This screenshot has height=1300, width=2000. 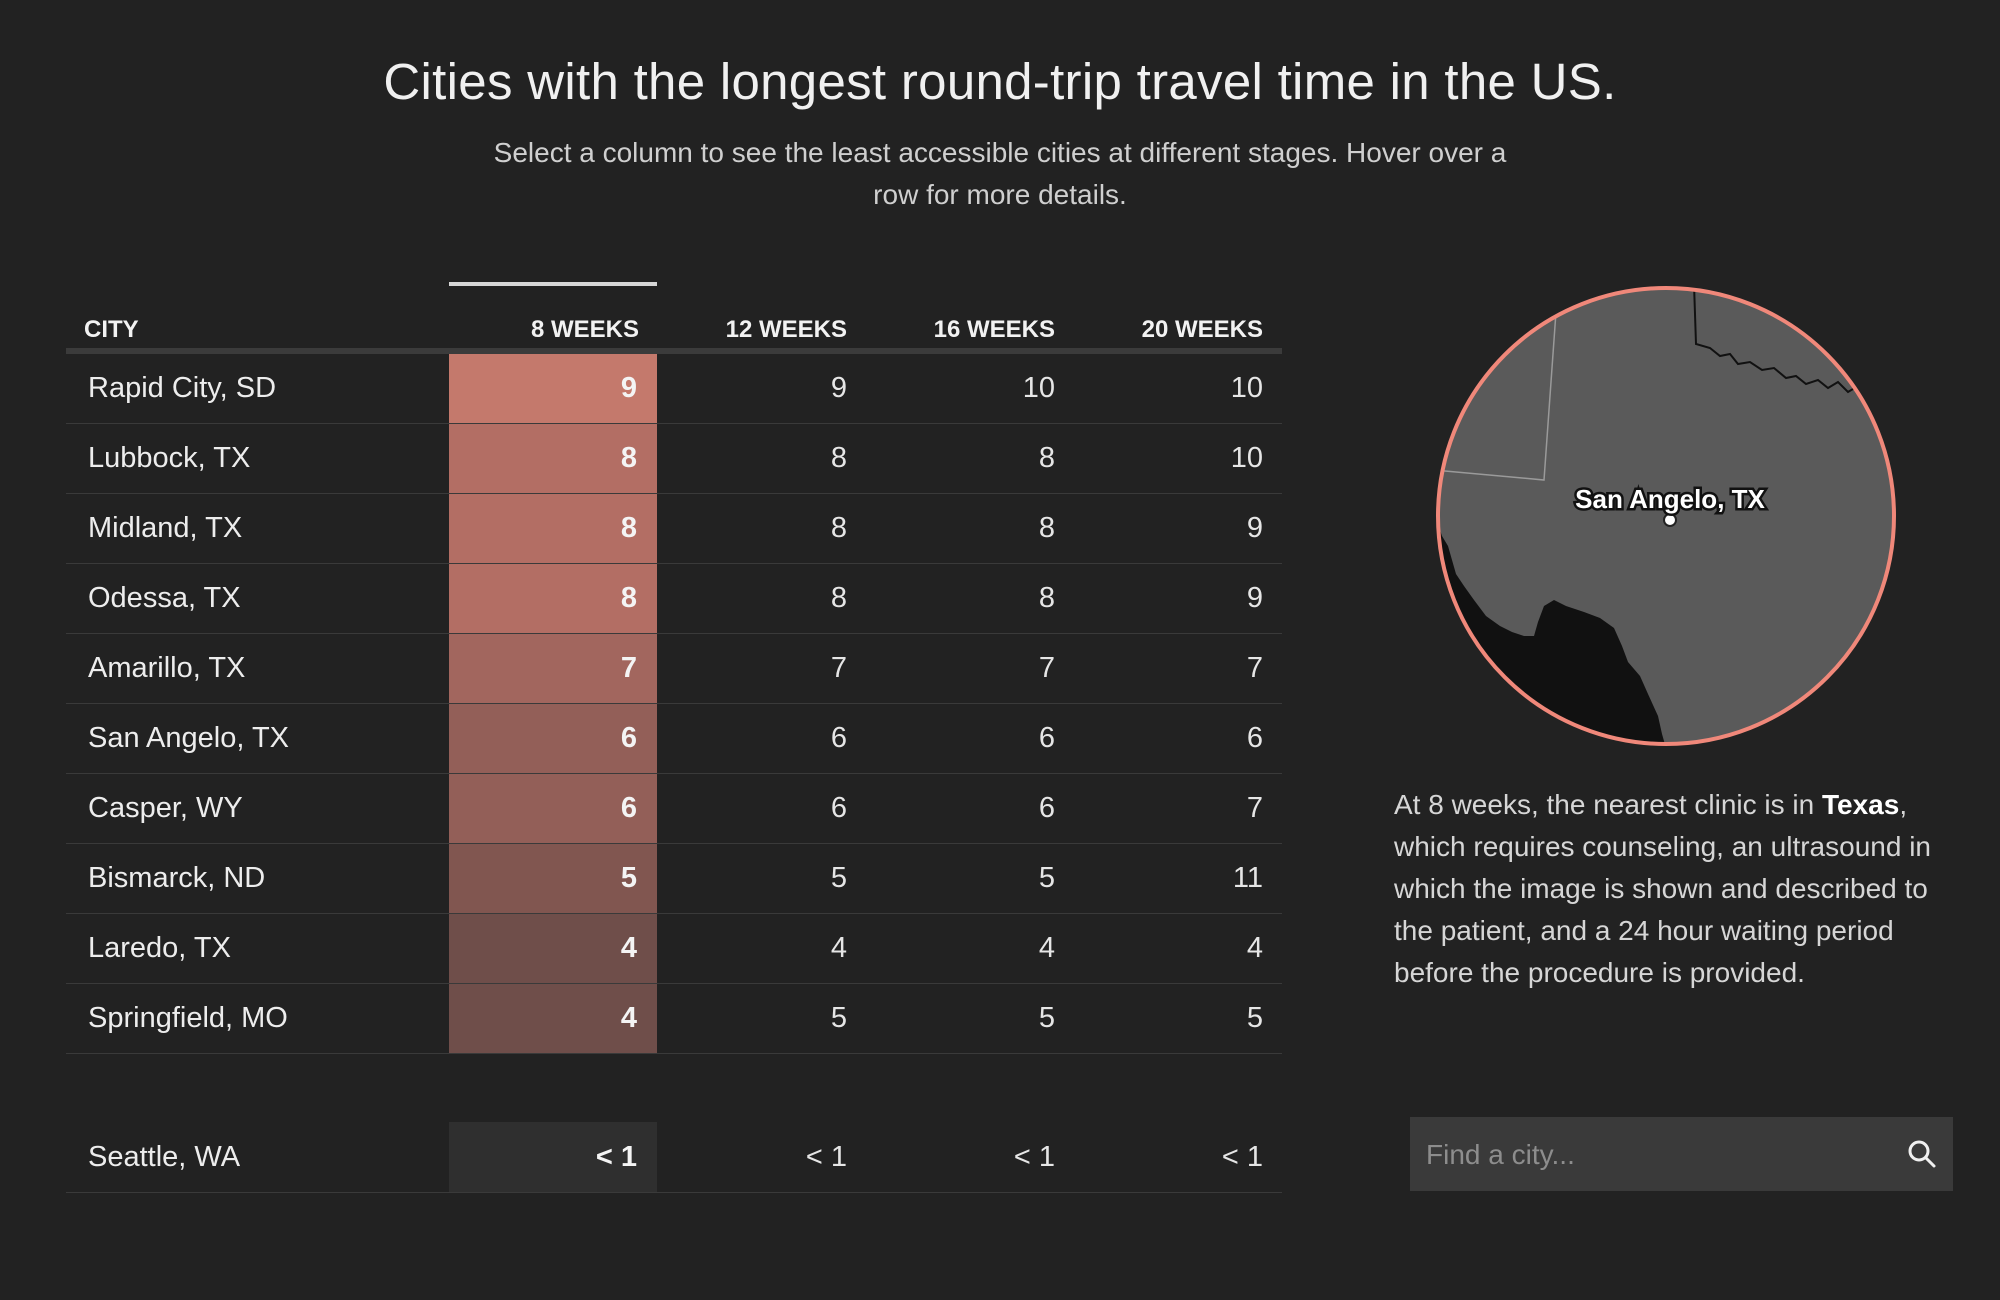 What do you see at coordinates (1202, 329) in the screenshot?
I see `column-header-20-weeks: 20 WEEKS` at bounding box center [1202, 329].